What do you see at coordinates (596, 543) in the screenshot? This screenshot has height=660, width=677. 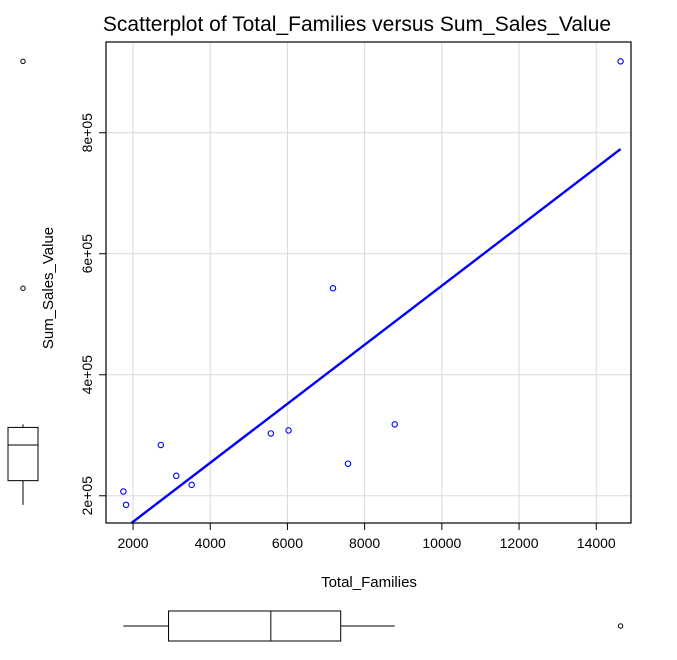 I see `x-tick-label: 14000` at bounding box center [596, 543].